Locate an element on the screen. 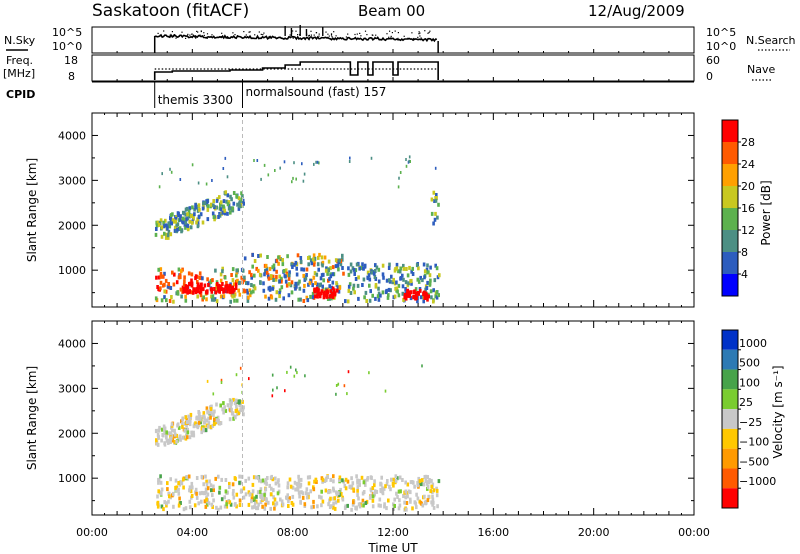  velocity-colorbar-tick-label: −500 is located at coordinates (754, 461).